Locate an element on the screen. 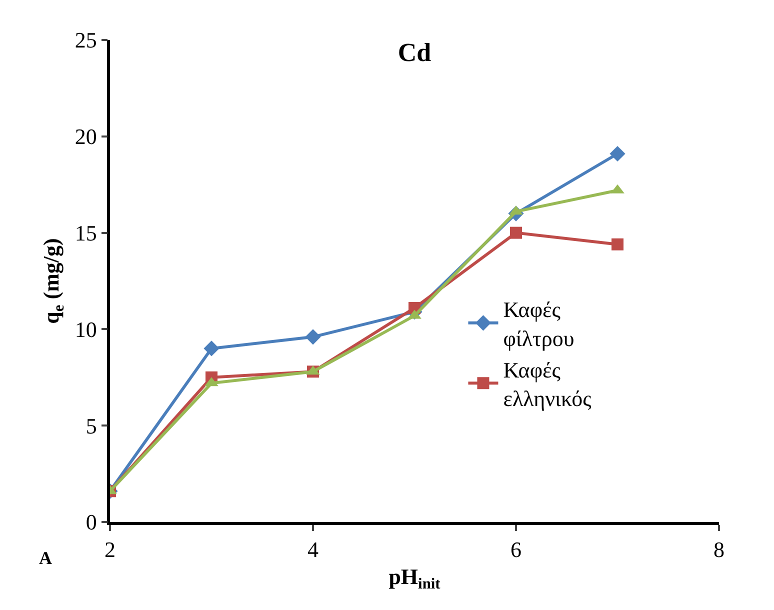 This screenshot has width=774, height=610. y-tick-label: 5 is located at coordinates (91, 425).